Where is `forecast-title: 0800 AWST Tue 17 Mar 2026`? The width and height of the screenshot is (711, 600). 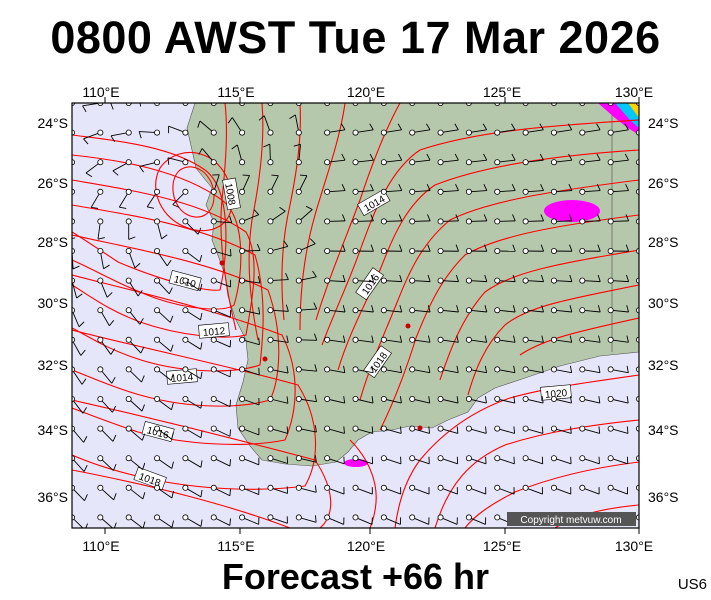
forecast-title: 0800 AWST Tue 17 Mar 2026 is located at coordinates (355, 37).